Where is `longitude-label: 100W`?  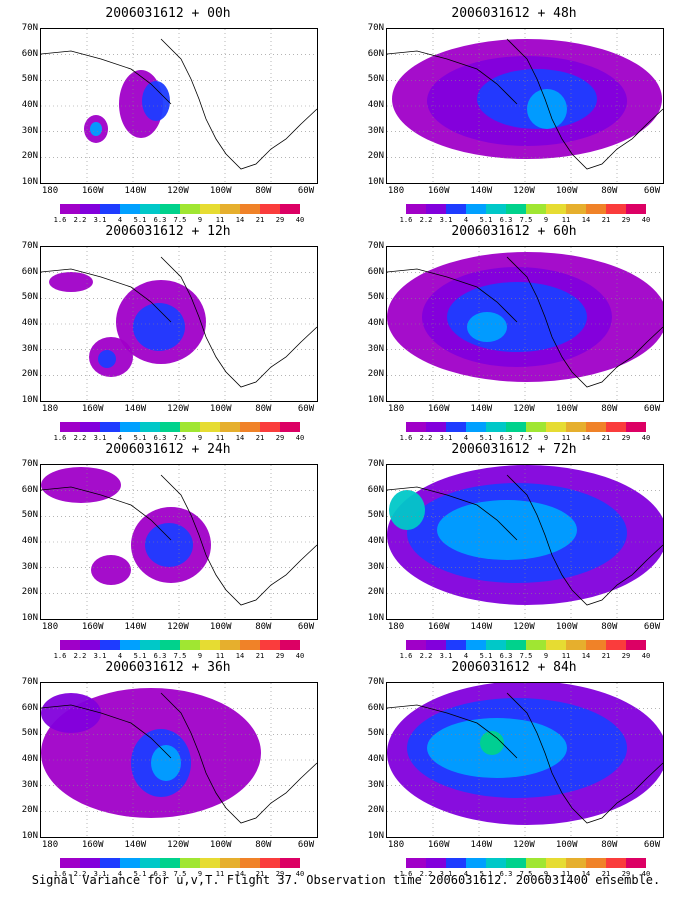
longitude-label: 100W is located at coordinates (566, 627).